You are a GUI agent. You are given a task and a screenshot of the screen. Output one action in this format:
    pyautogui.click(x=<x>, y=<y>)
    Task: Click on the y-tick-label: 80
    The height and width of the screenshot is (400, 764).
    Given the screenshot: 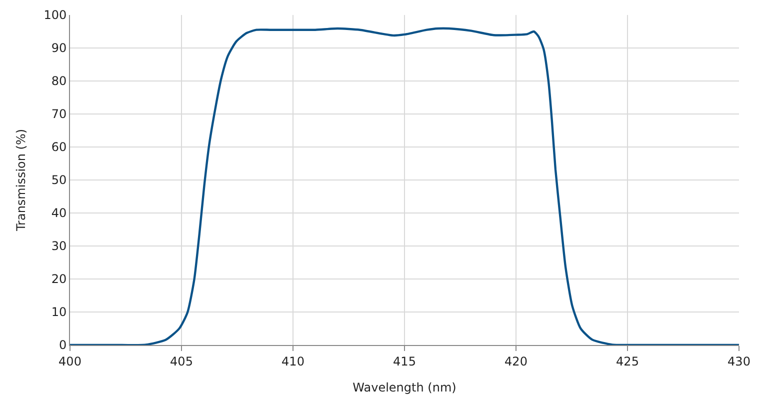 What is the action you would take?
    pyautogui.click(x=59, y=81)
    